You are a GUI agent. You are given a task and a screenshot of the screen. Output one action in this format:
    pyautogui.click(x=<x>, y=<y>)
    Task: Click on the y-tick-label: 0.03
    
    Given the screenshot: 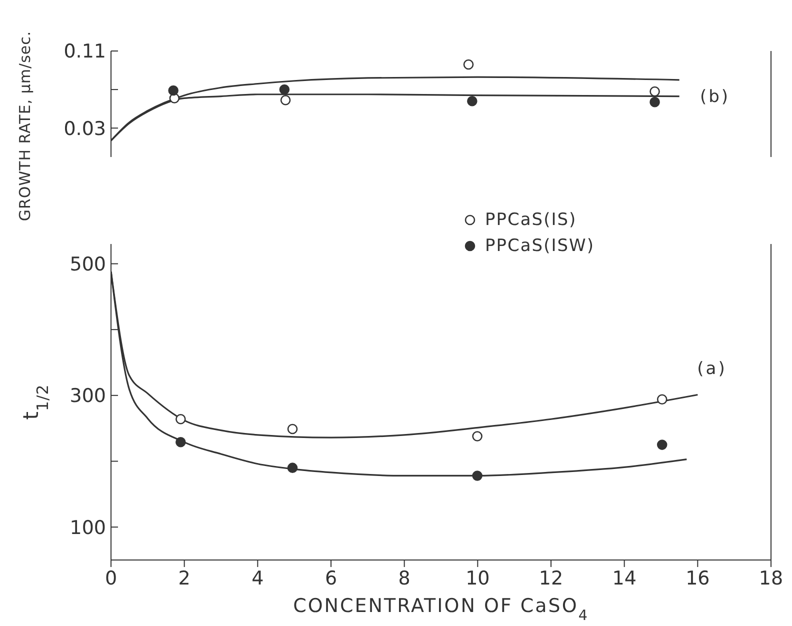 What is the action you would take?
    pyautogui.click(x=85, y=129)
    